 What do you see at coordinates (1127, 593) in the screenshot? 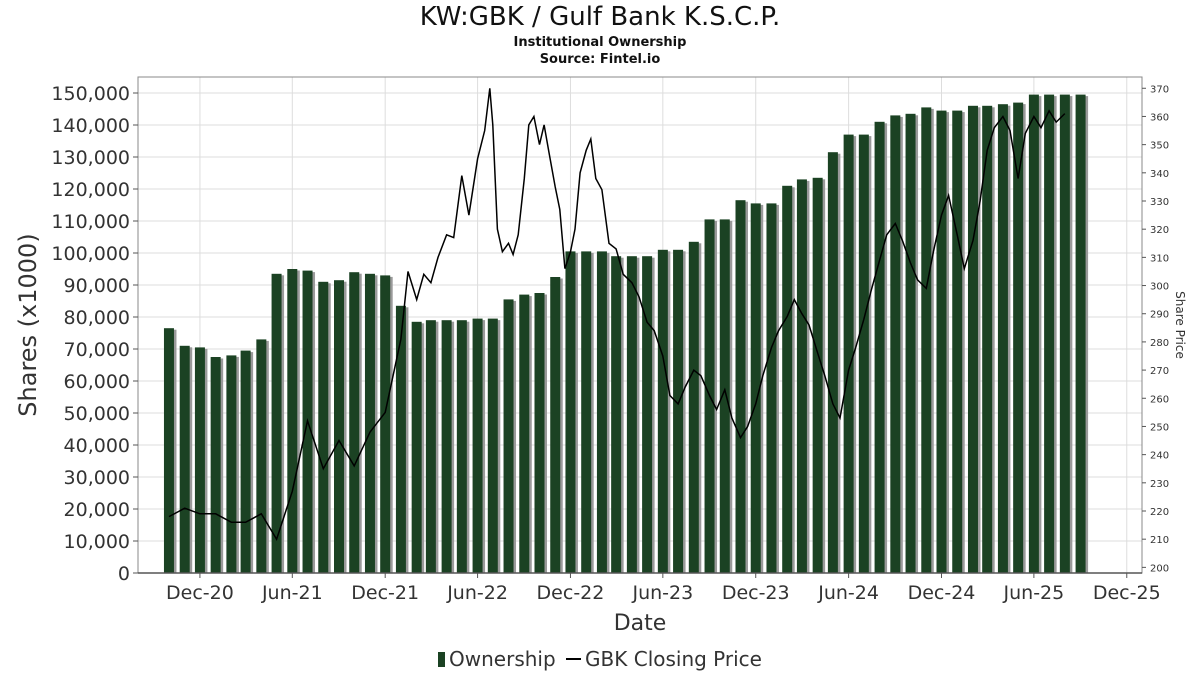
I see `x-tick-label: Dec-25` at bounding box center [1127, 593].